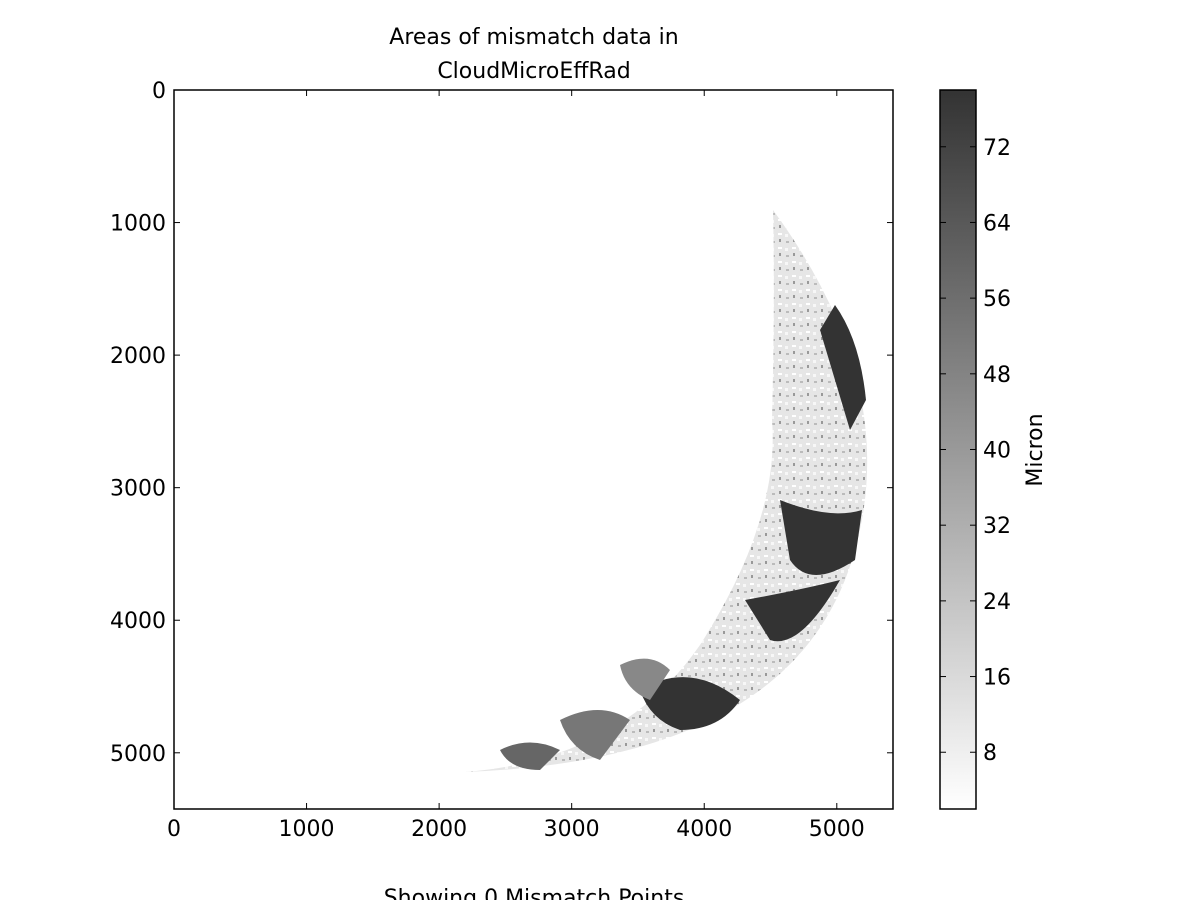 The height and width of the screenshot is (900, 1200). What do you see at coordinates (159, 91) in the screenshot?
I see `y-tick-label: 0` at bounding box center [159, 91].